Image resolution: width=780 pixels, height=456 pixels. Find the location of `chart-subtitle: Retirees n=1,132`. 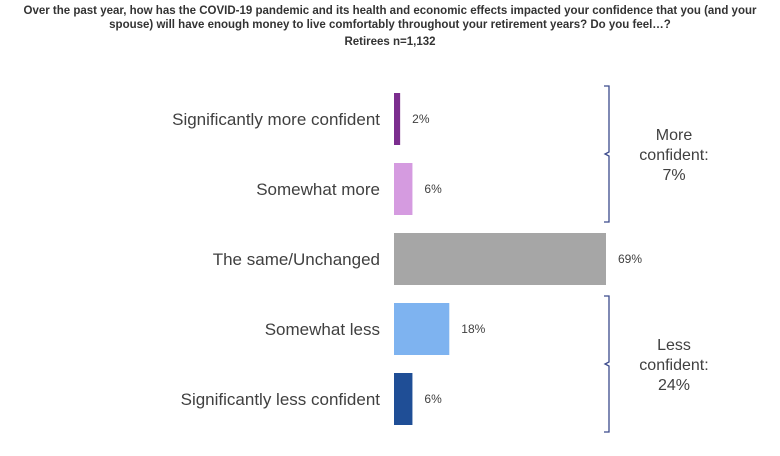

chart-subtitle: Retirees n=1,132 is located at coordinates (390, 42).